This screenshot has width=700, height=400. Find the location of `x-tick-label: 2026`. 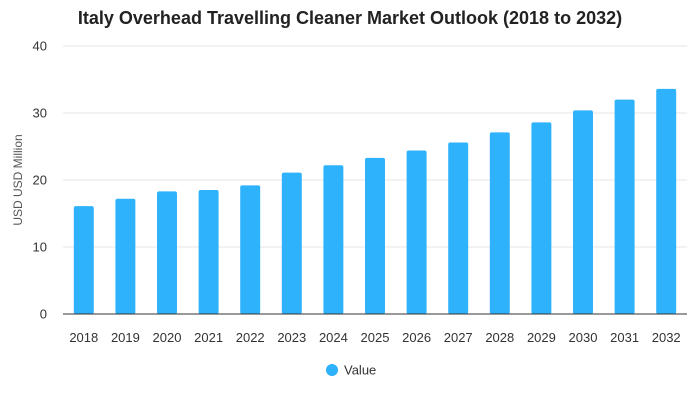

x-tick-label: 2026 is located at coordinates (416, 337).